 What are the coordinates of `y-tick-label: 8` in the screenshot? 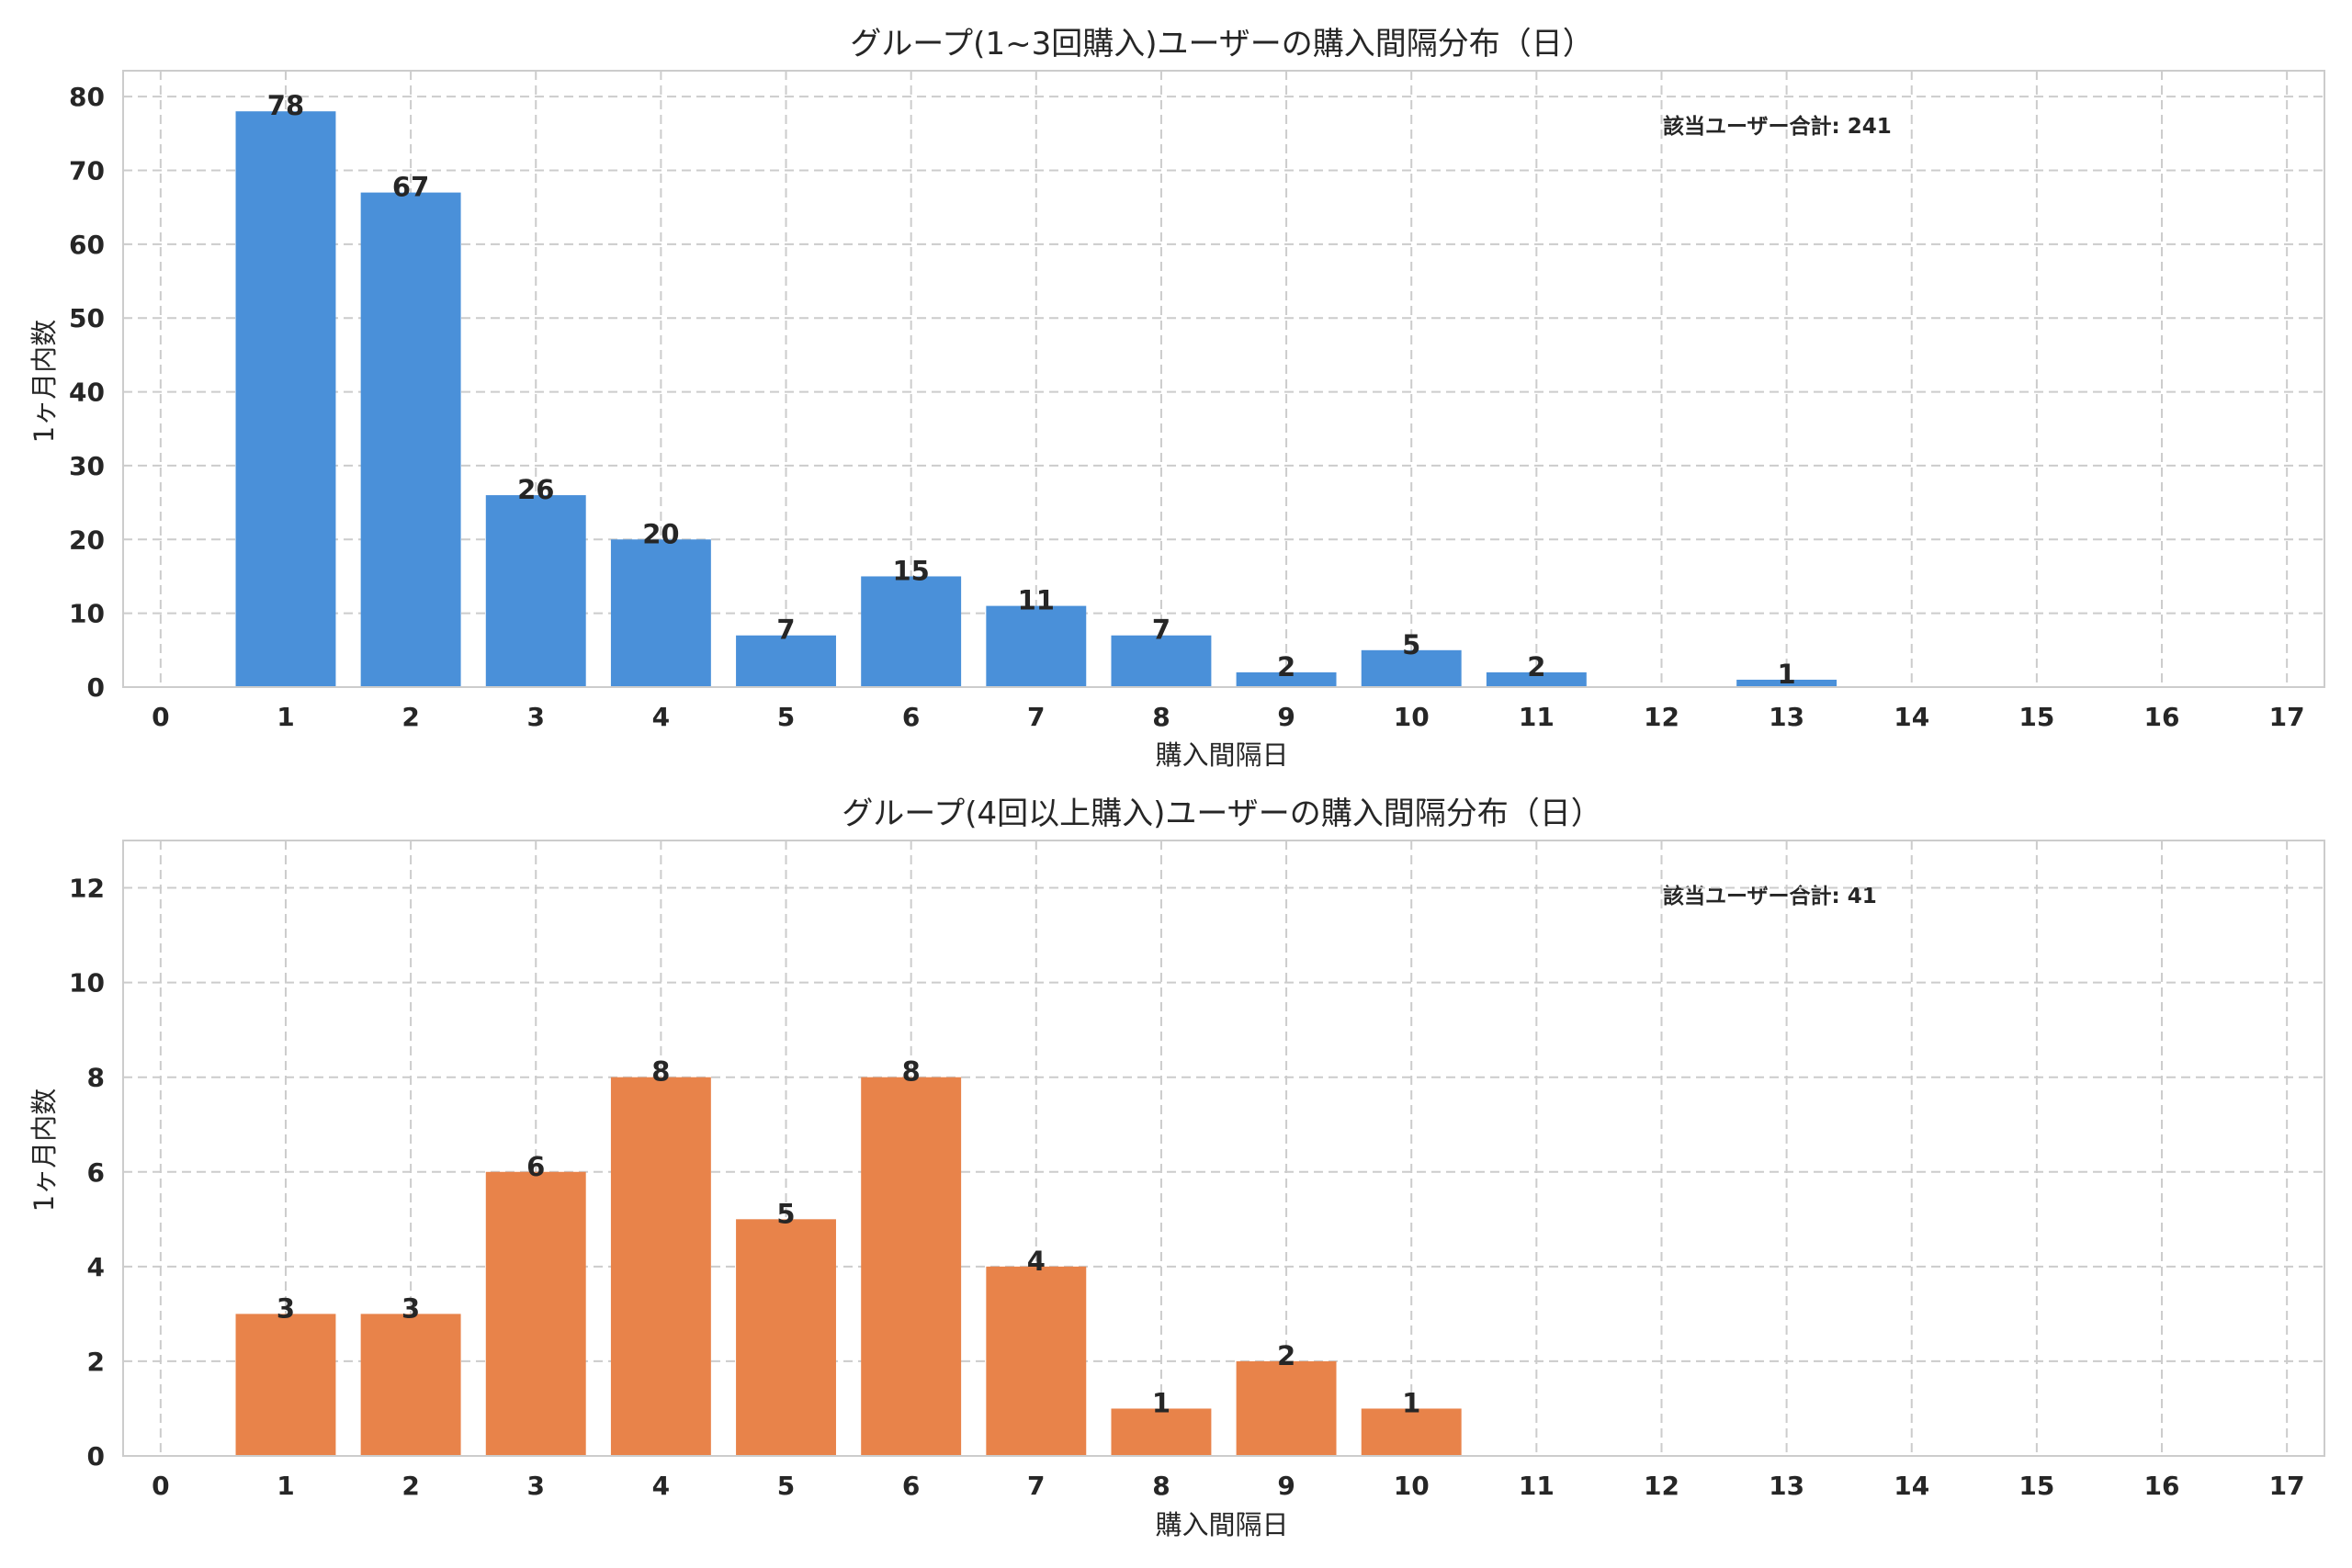 It's located at (96, 1078).